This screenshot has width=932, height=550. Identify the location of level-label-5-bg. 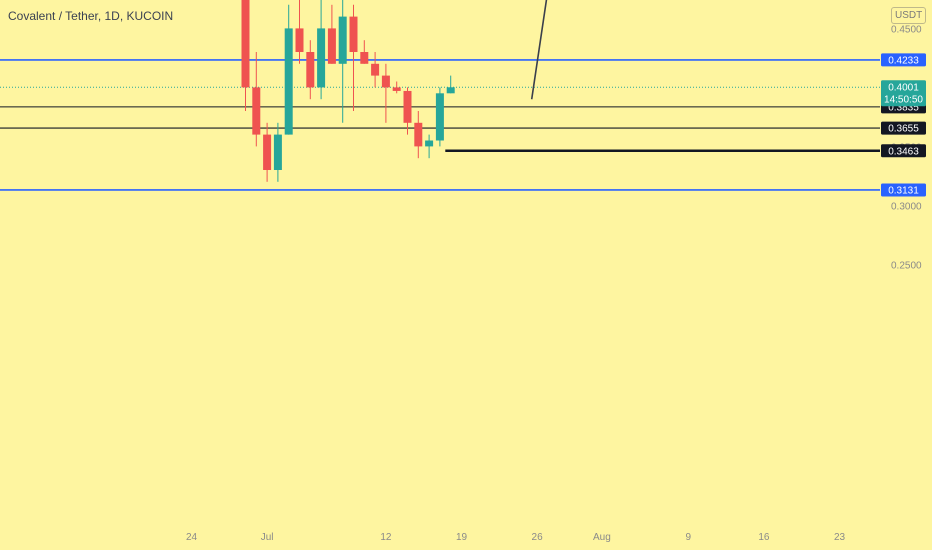
(903, 190).